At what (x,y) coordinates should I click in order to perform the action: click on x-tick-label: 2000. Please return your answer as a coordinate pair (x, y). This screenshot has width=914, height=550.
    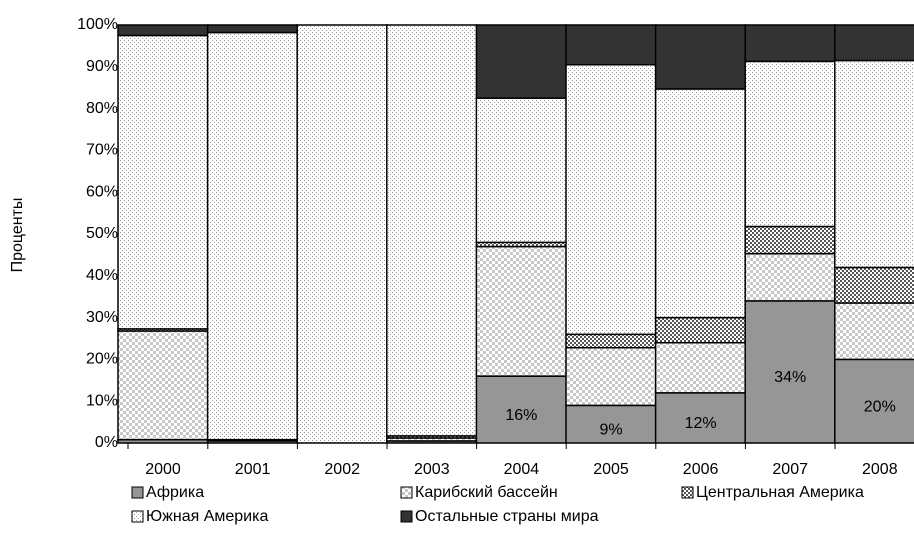
    Looking at the image, I should click on (163, 469).